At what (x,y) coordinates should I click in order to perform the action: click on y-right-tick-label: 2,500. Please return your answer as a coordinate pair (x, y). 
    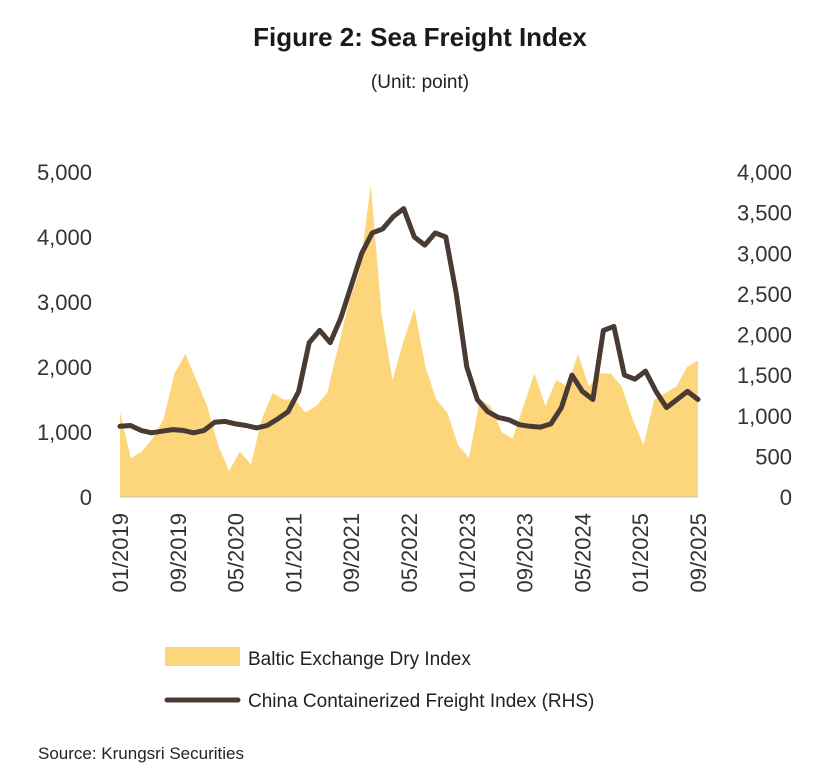
    Looking at the image, I should click on (764, 294).